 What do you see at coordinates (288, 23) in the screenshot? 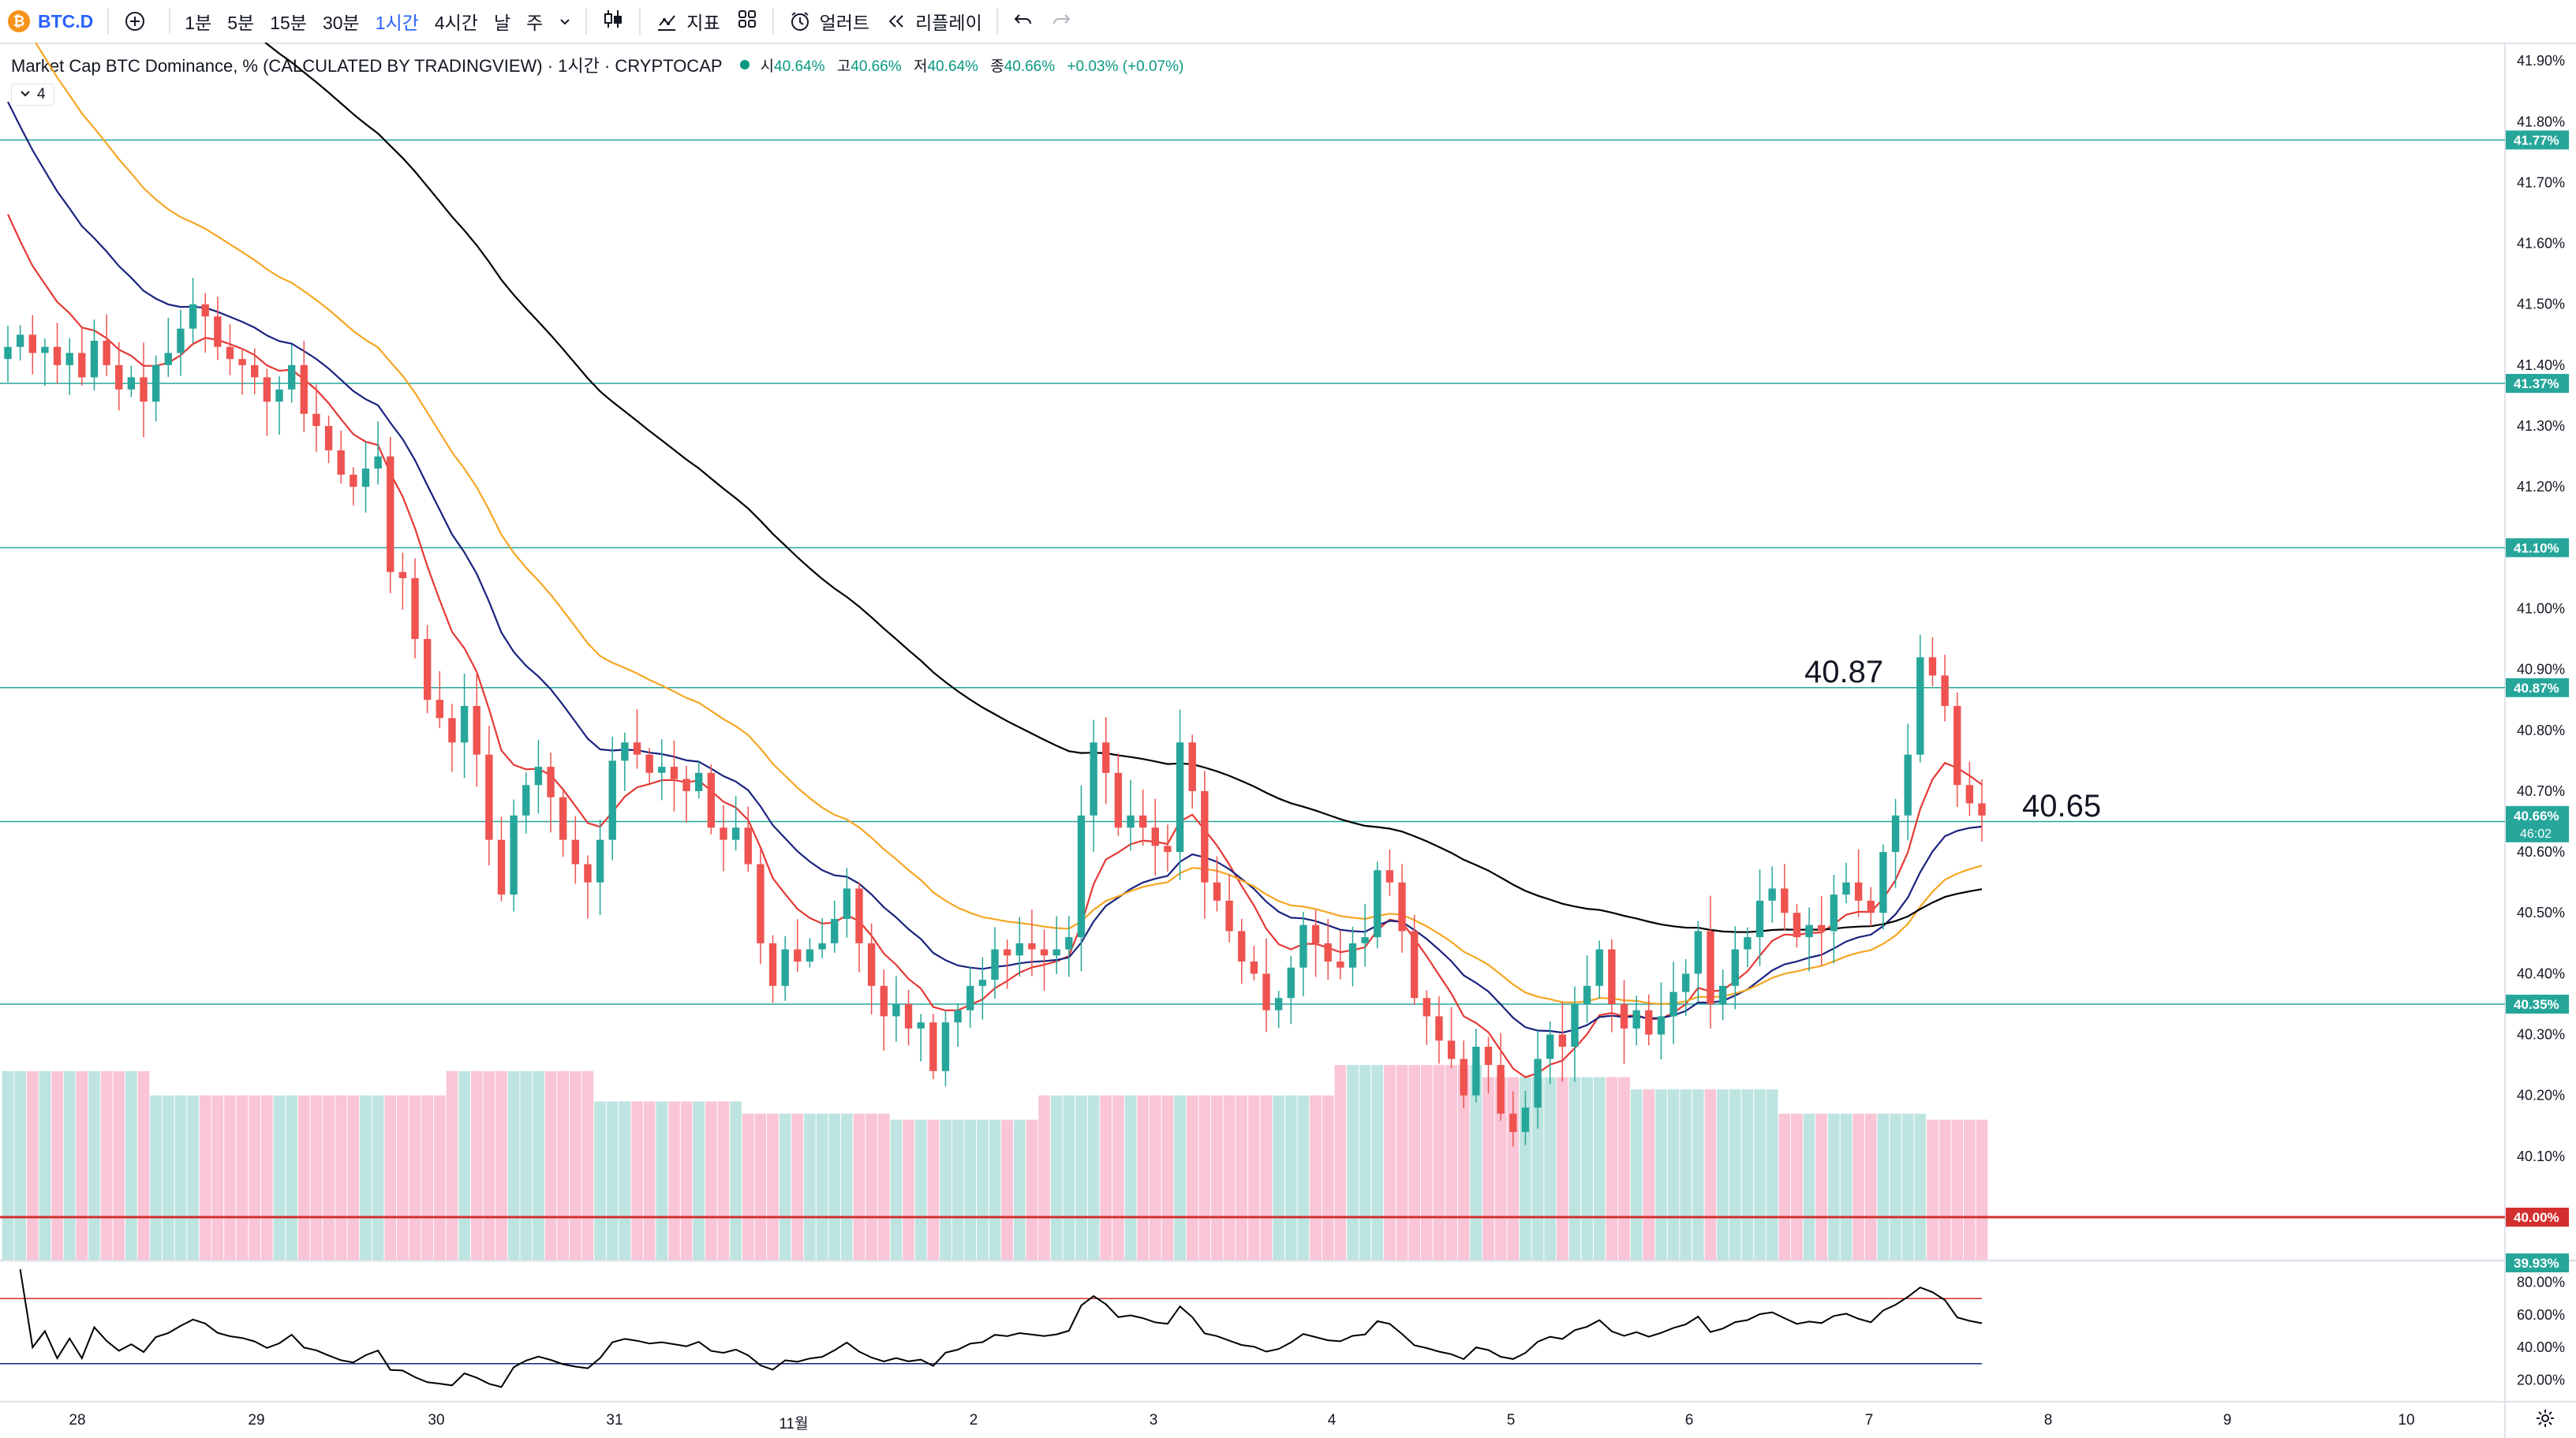
I see `timeframe-button: 15분` at bounding box center [288, 23].